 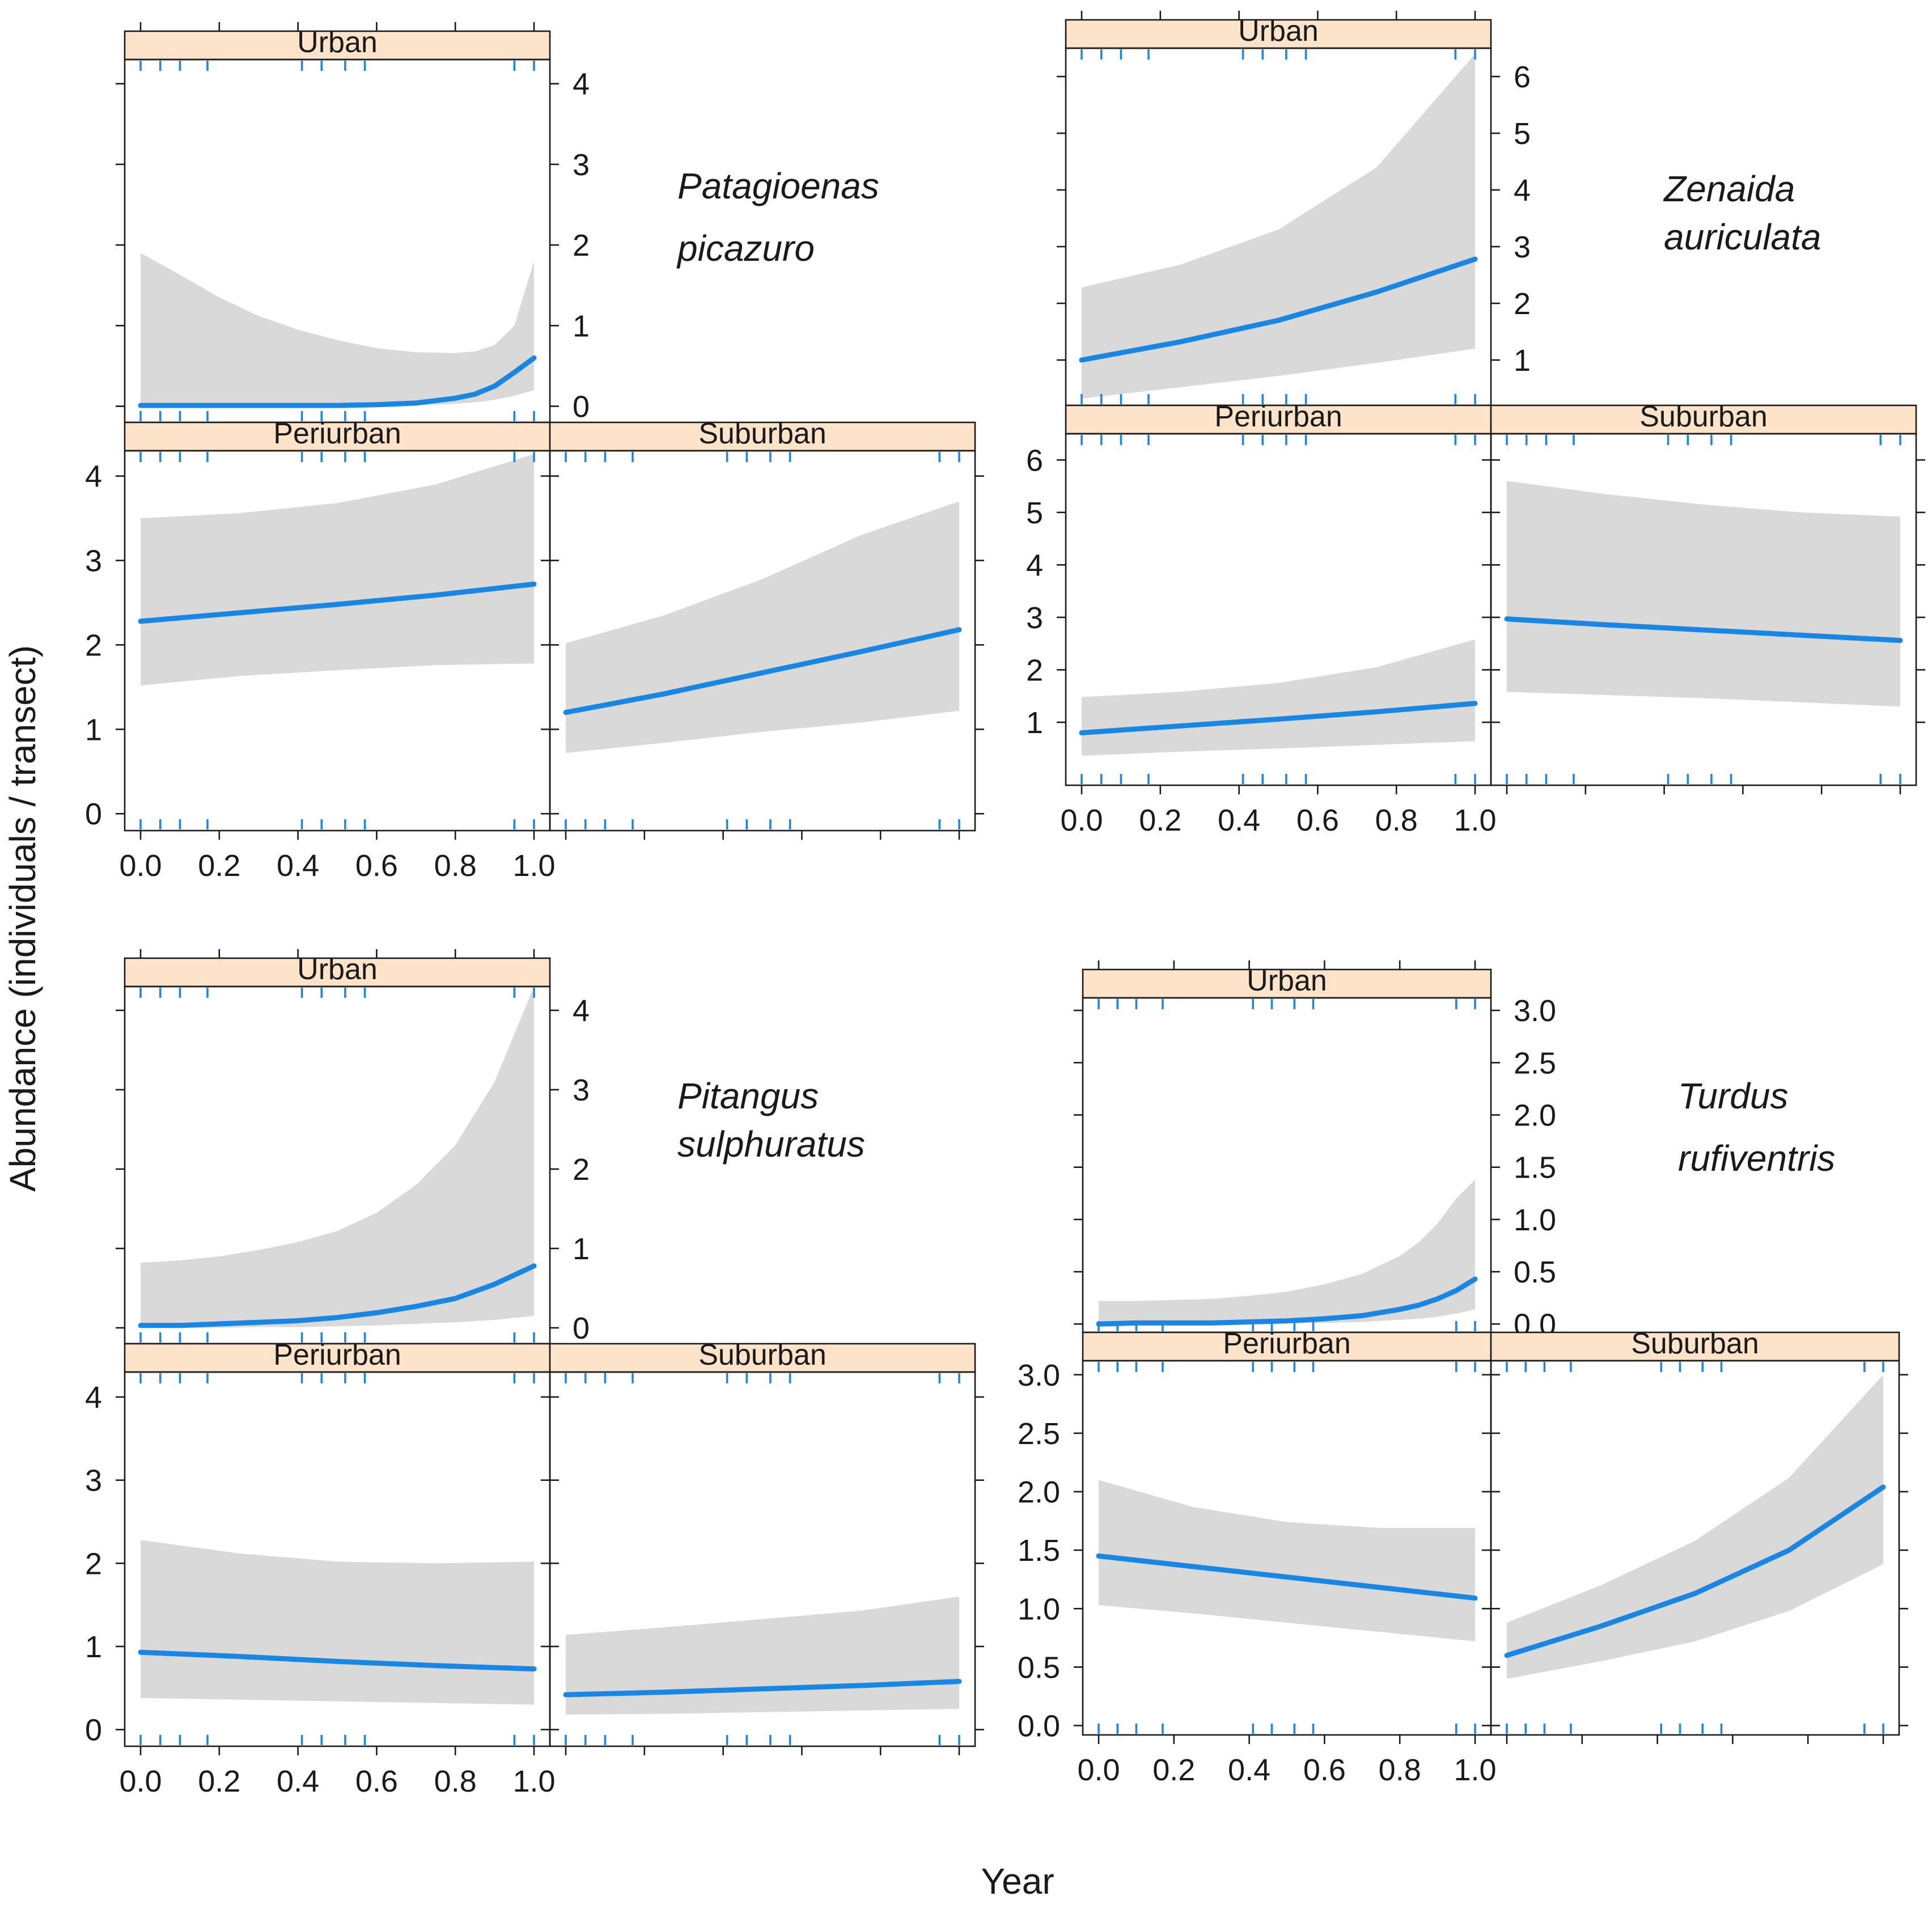 I want to click on panel-urban: Urban 0 1 2 3 4, so click(x=353, y=1147).